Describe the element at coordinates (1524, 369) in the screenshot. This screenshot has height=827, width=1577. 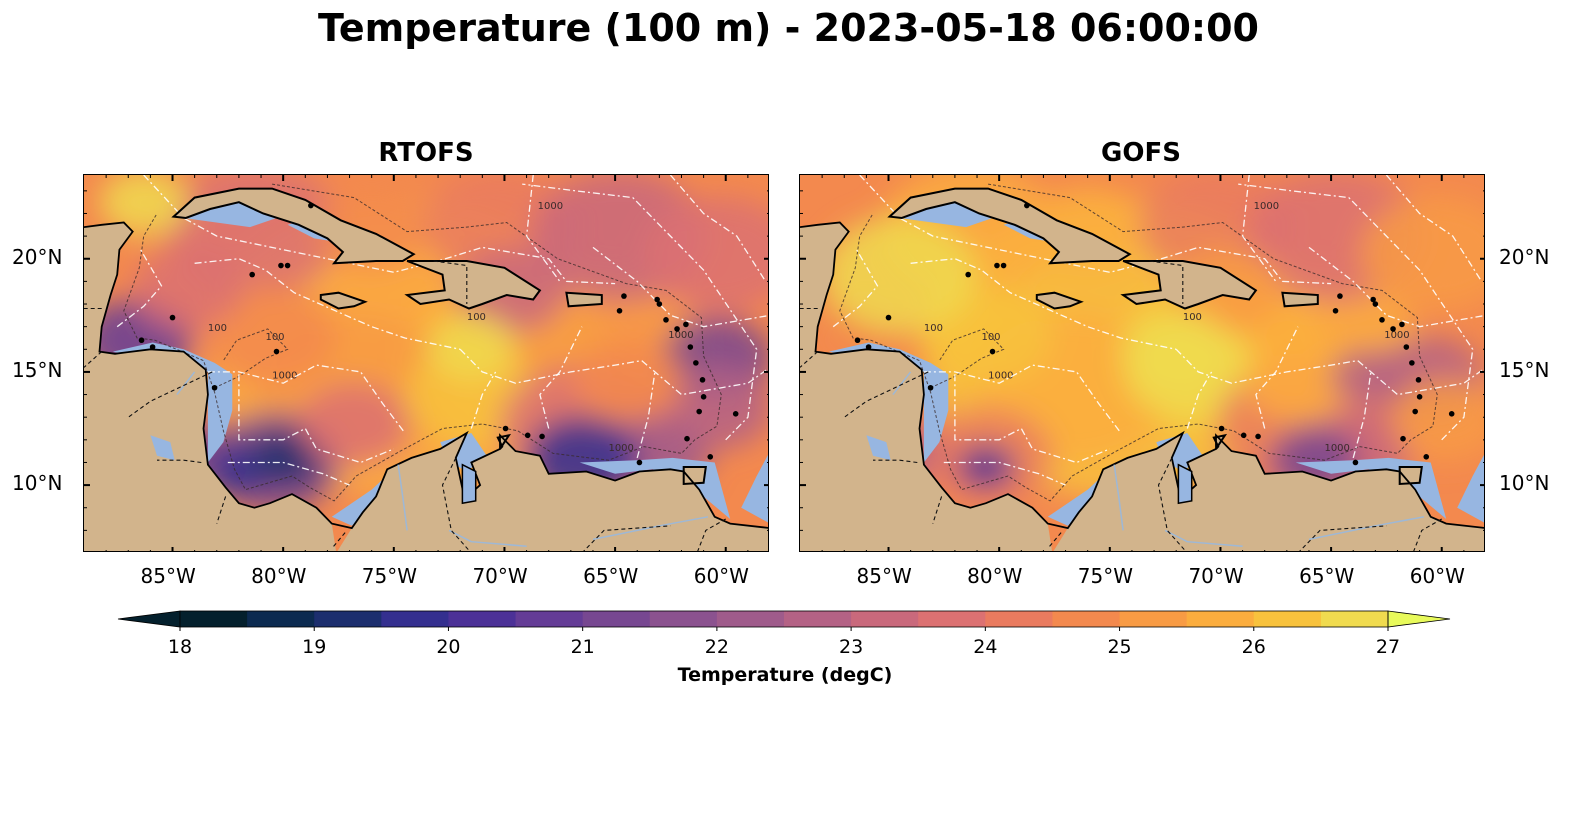
I see `lat-tick-label: 15°N` at that location.